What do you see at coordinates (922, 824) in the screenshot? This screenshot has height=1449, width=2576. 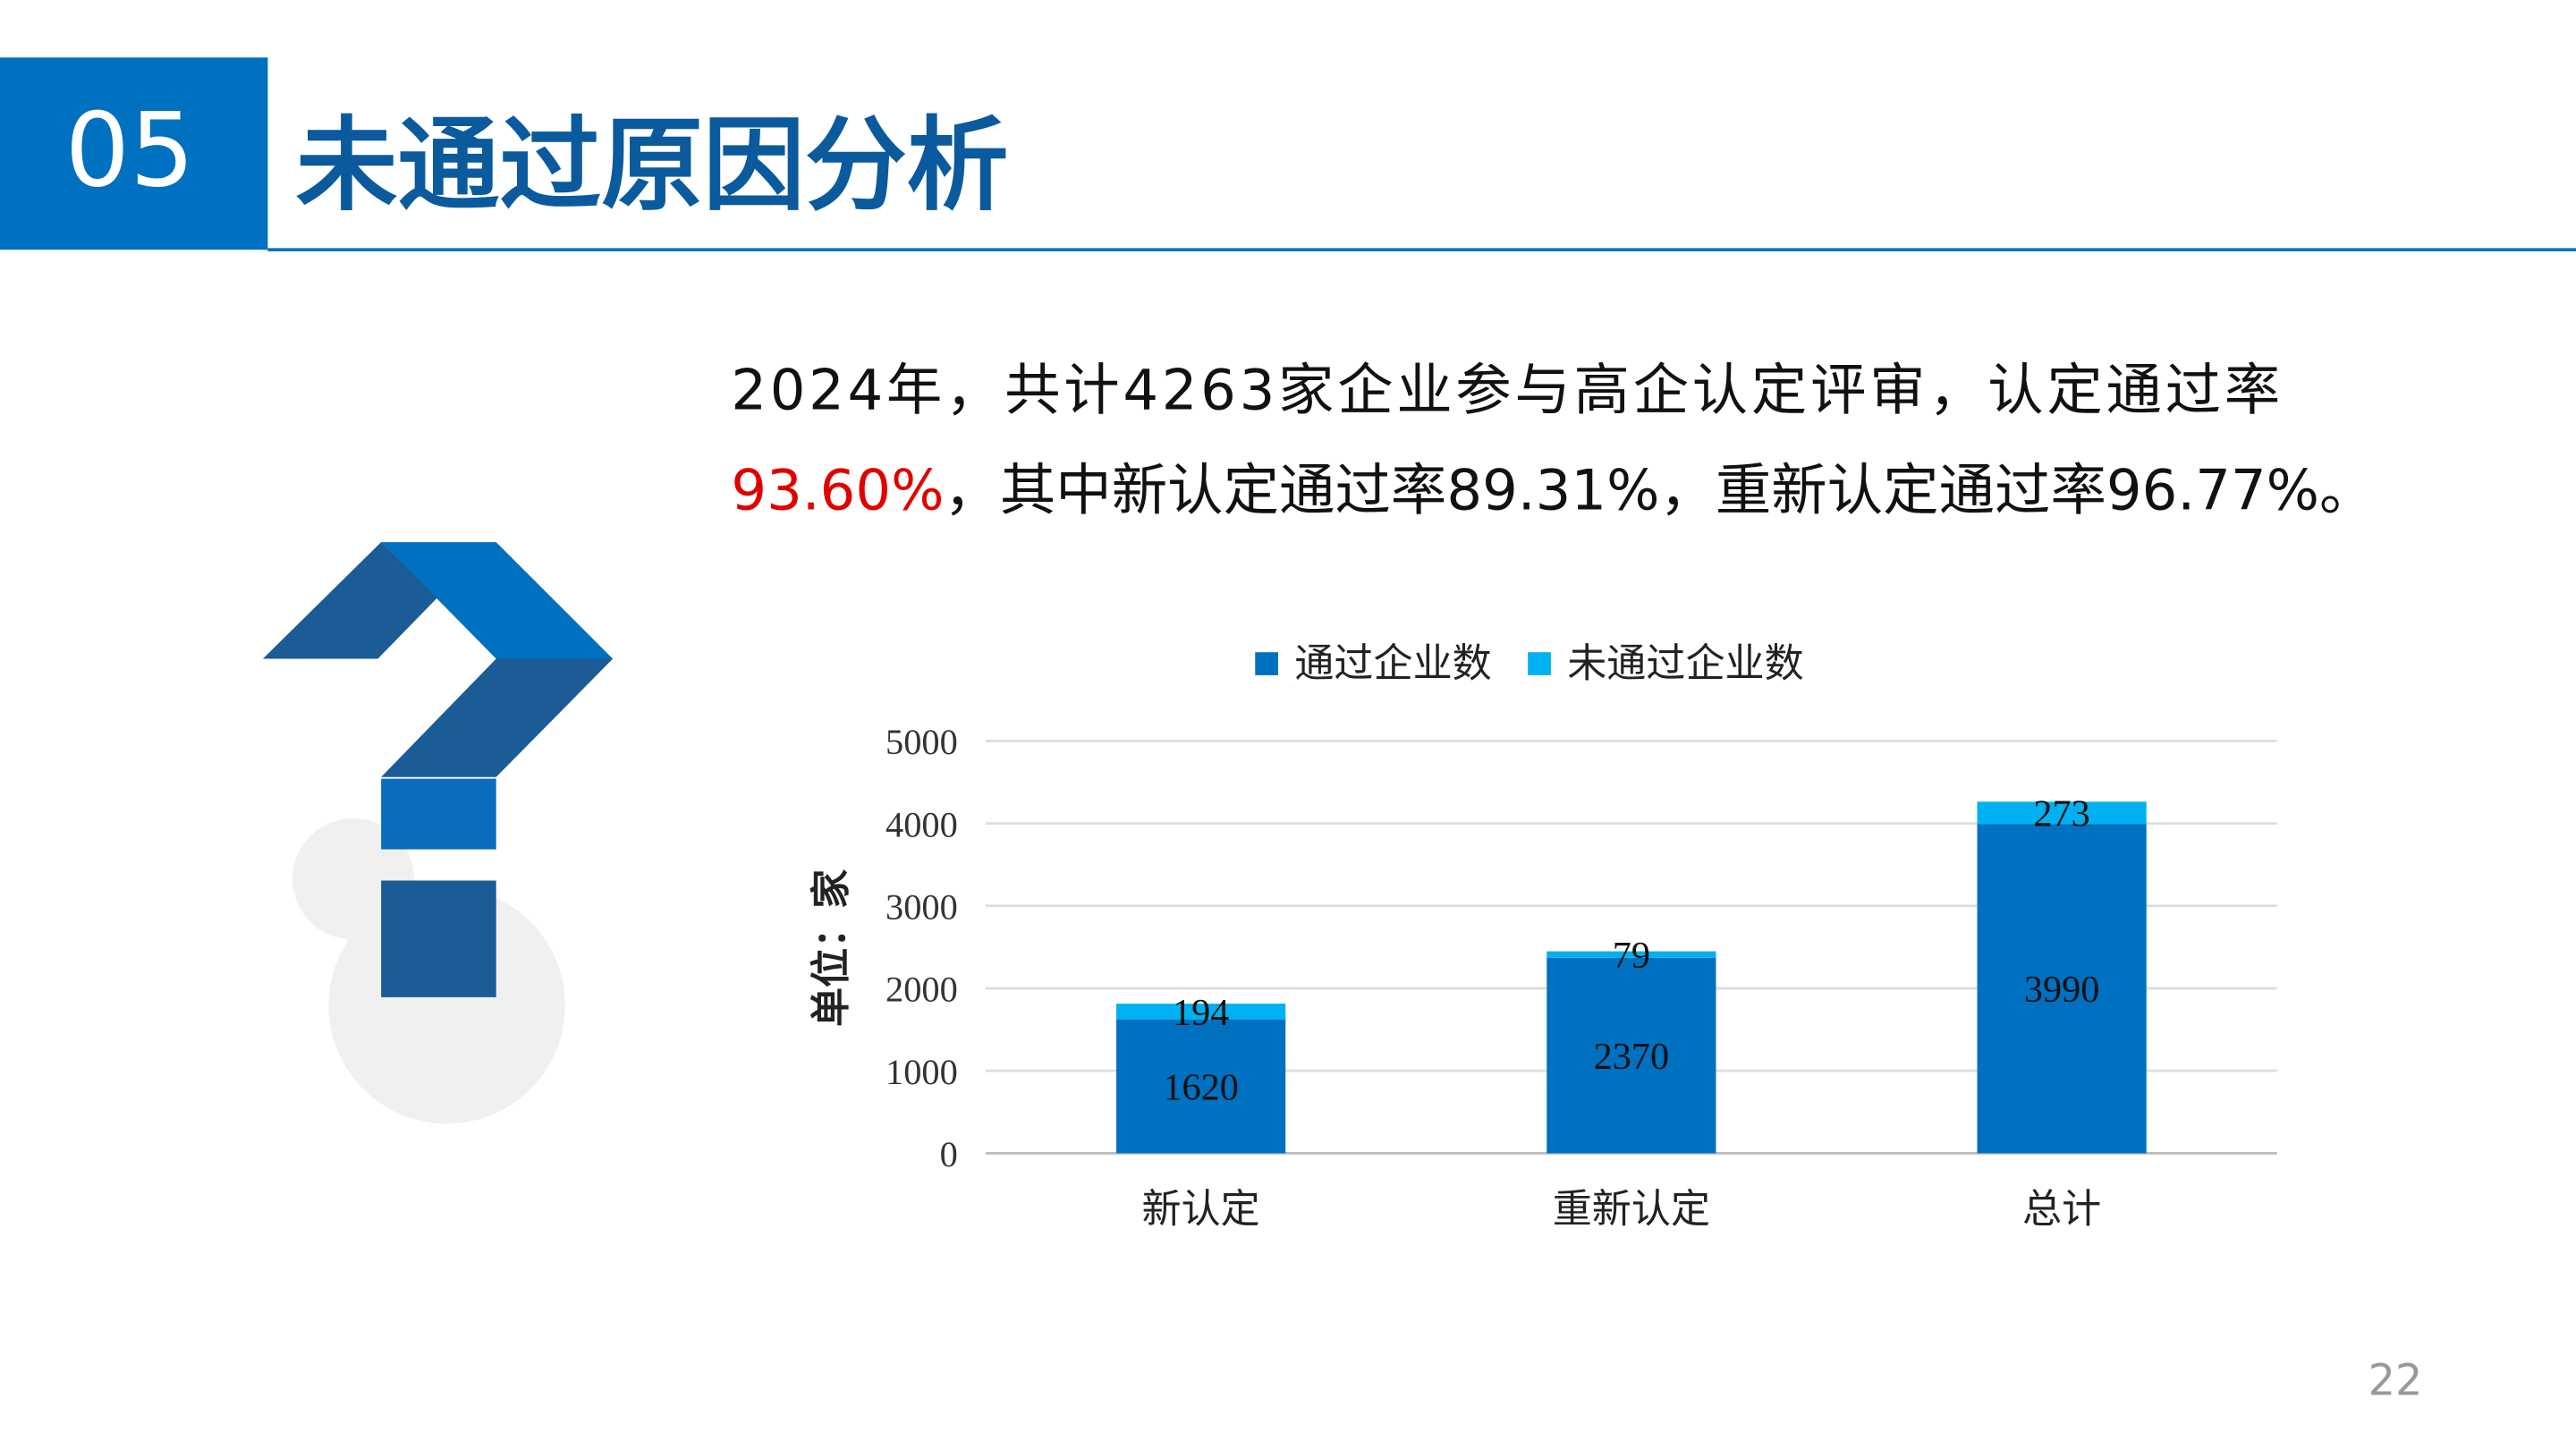 I see `y-tick-label: 4000` at bounding box center [922, 824].